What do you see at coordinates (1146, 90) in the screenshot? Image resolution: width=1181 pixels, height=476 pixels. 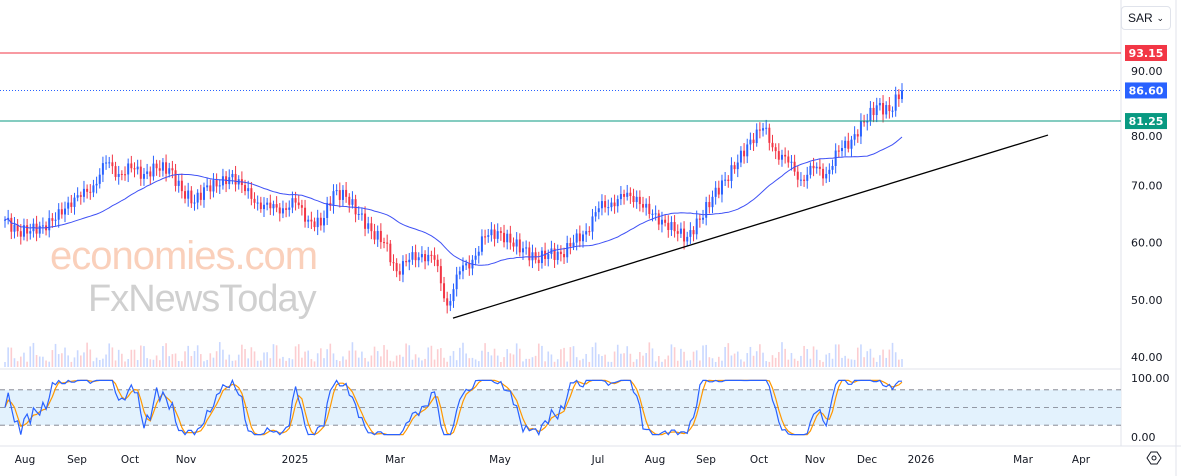 I see `level-tag-label: 86.60` at bounding box center [1146, 90].